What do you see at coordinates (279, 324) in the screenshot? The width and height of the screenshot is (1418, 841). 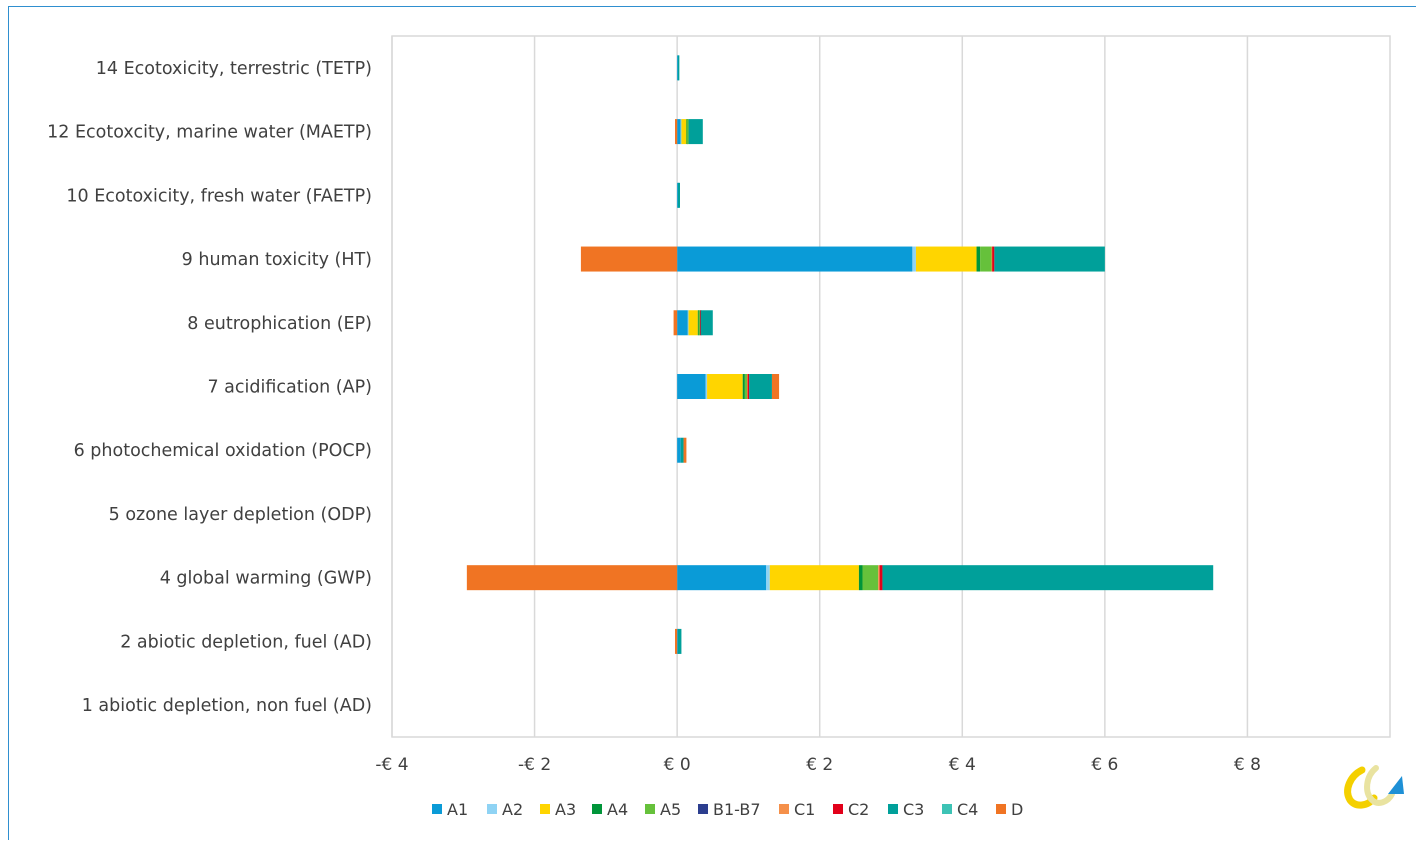 I see `category-label: 8 eutrophication (EP)` at bounding box center [279, 324].